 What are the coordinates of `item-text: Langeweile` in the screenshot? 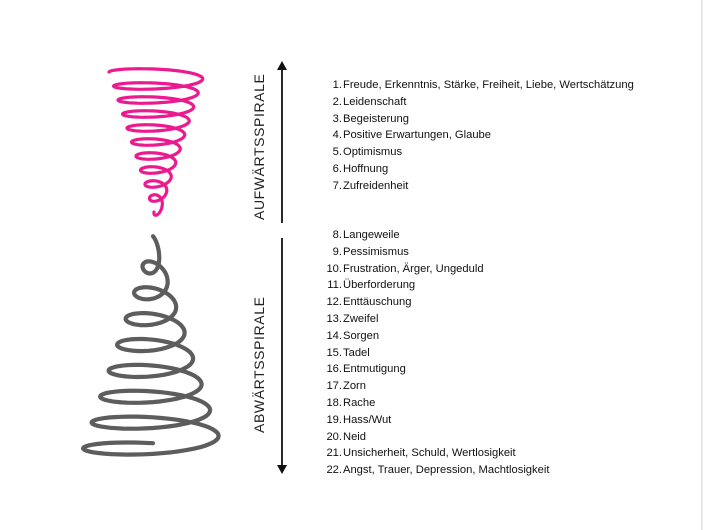 It's located at (371, 235).